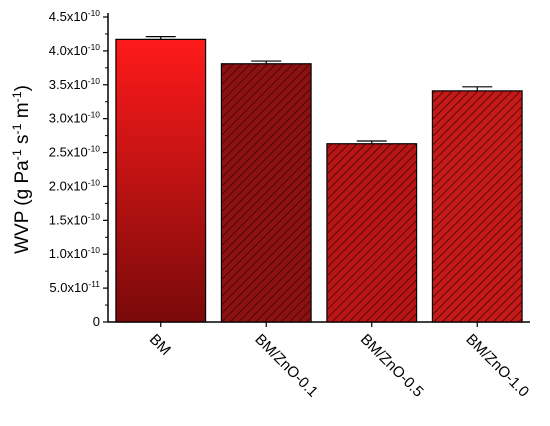 The height and width of the screenshot is (426, 550). I want to click on y-tick-label: 4.5x10⁻¹⁰, so click(75, 16).